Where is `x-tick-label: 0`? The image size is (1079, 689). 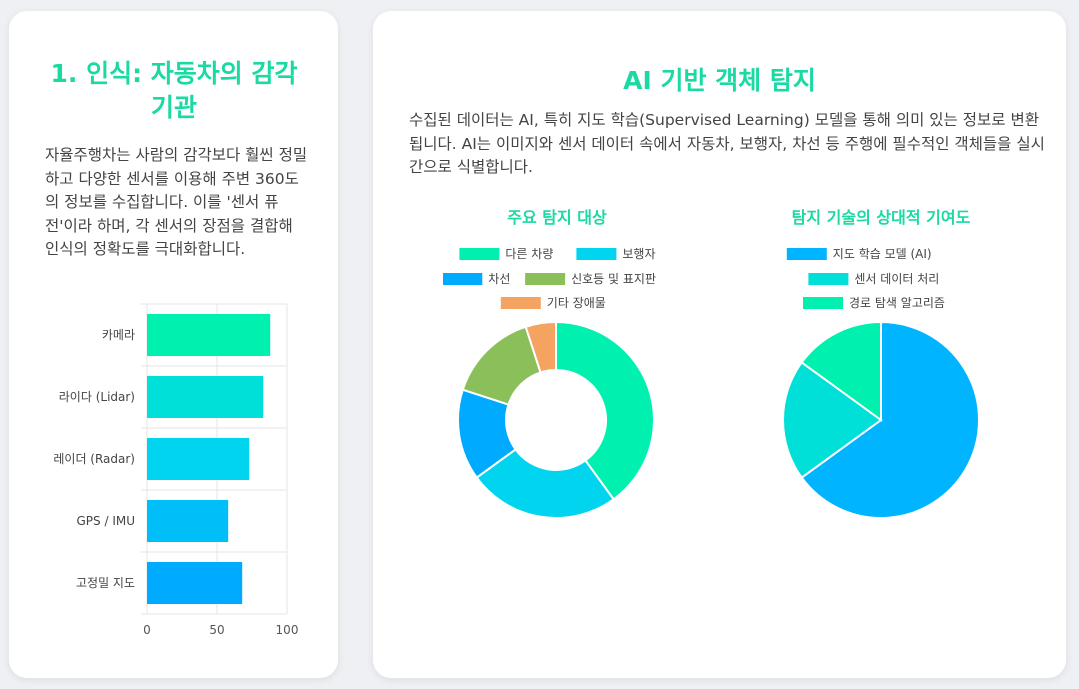 x-tick-label: 0 is located at coordinates (147, 630).